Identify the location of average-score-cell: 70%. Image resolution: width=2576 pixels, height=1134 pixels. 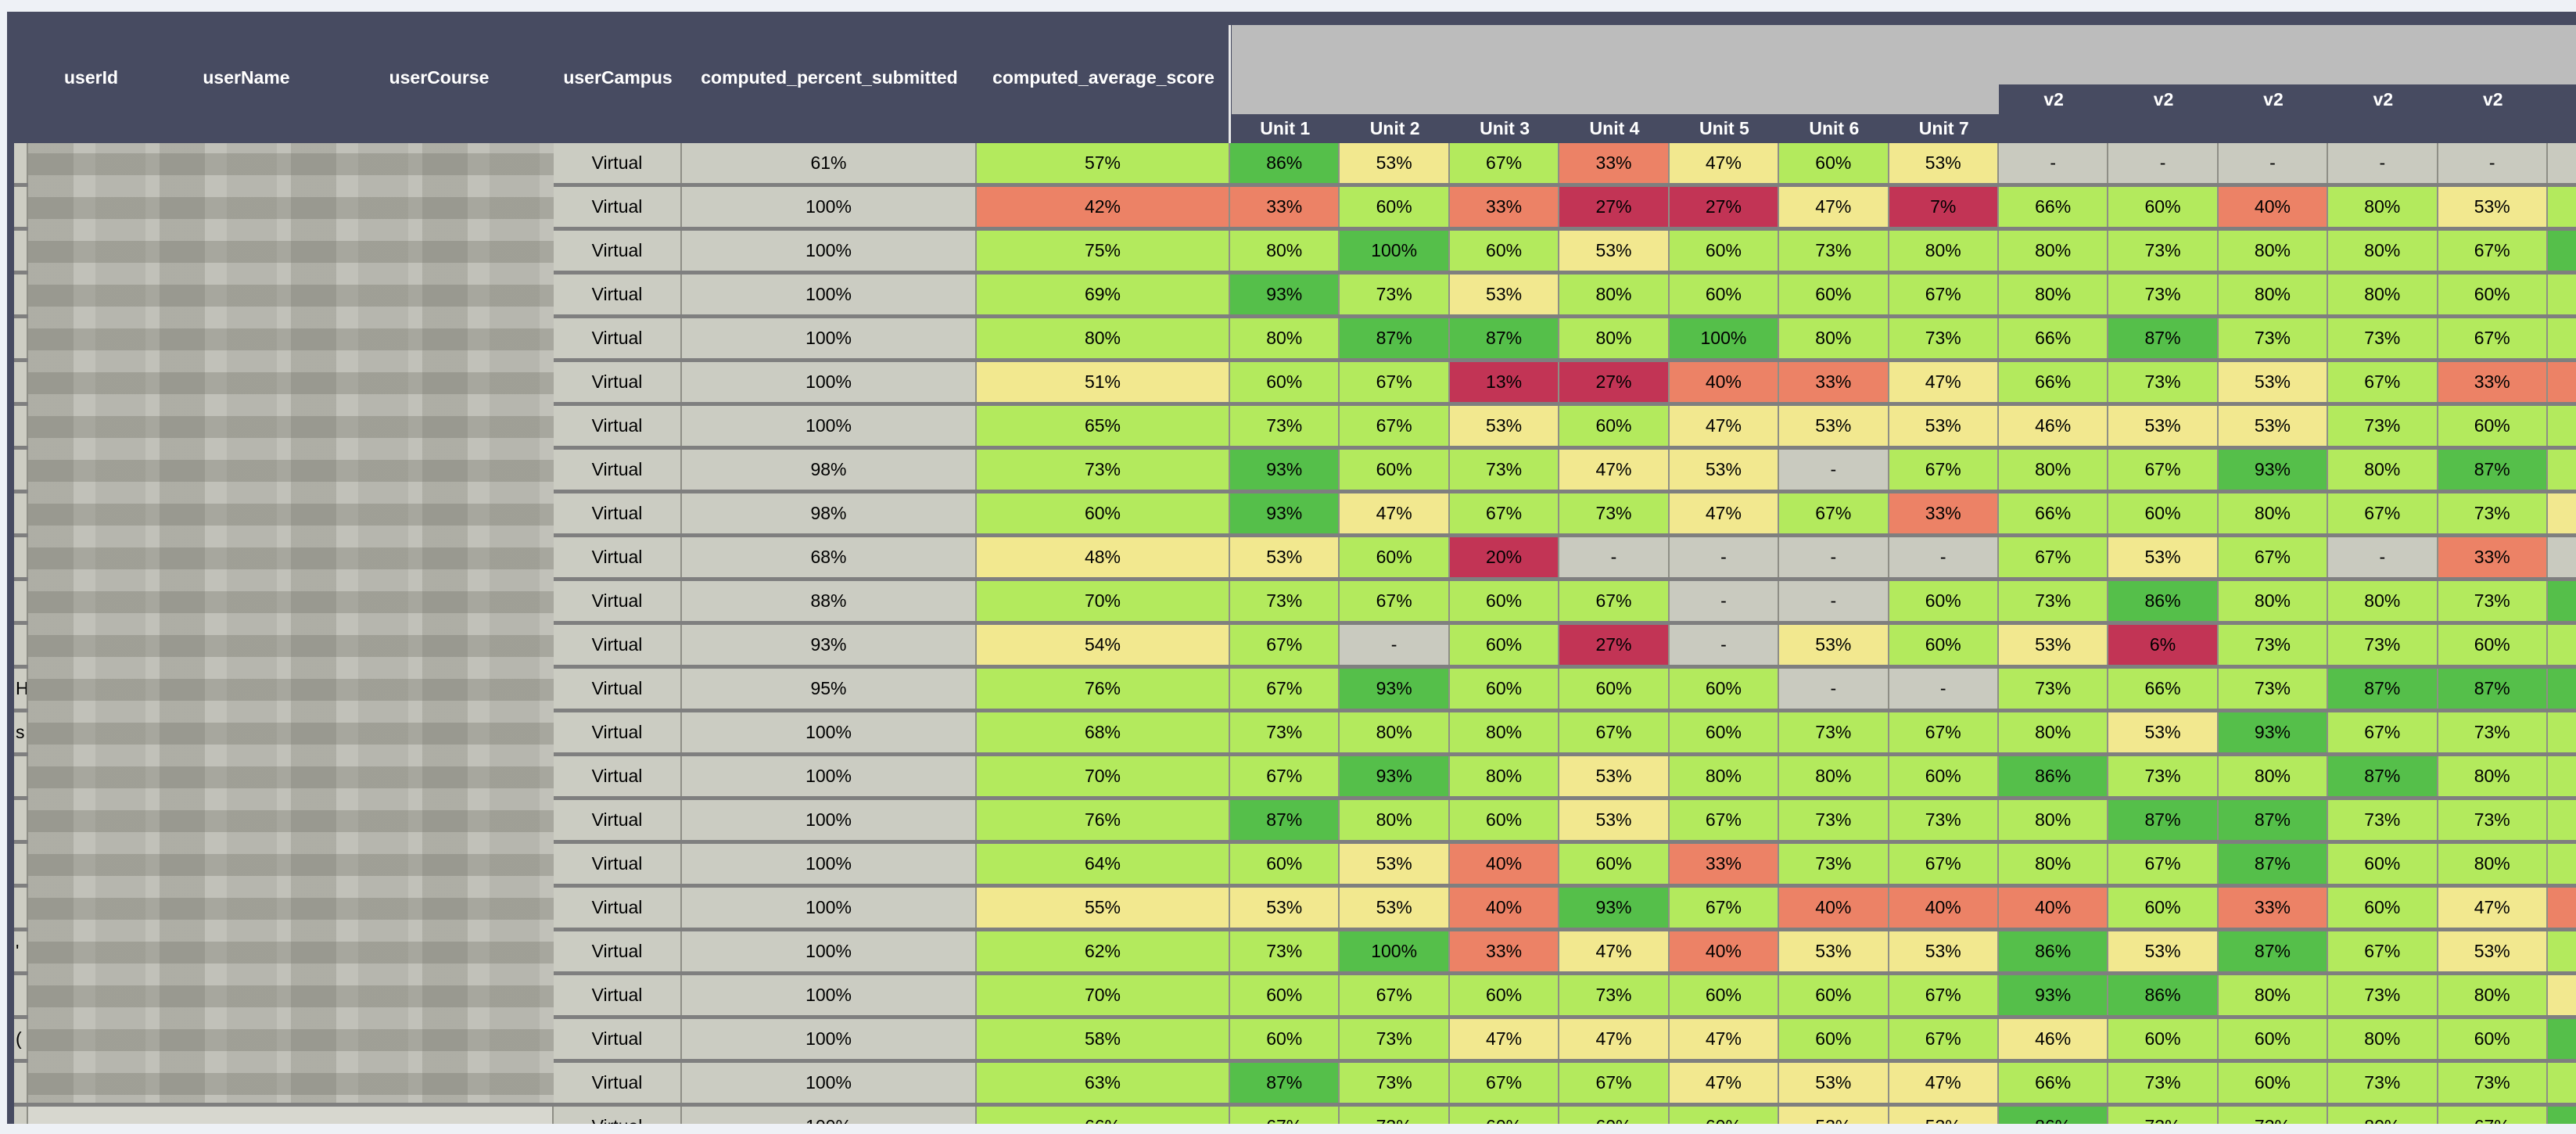
(1103, 776).